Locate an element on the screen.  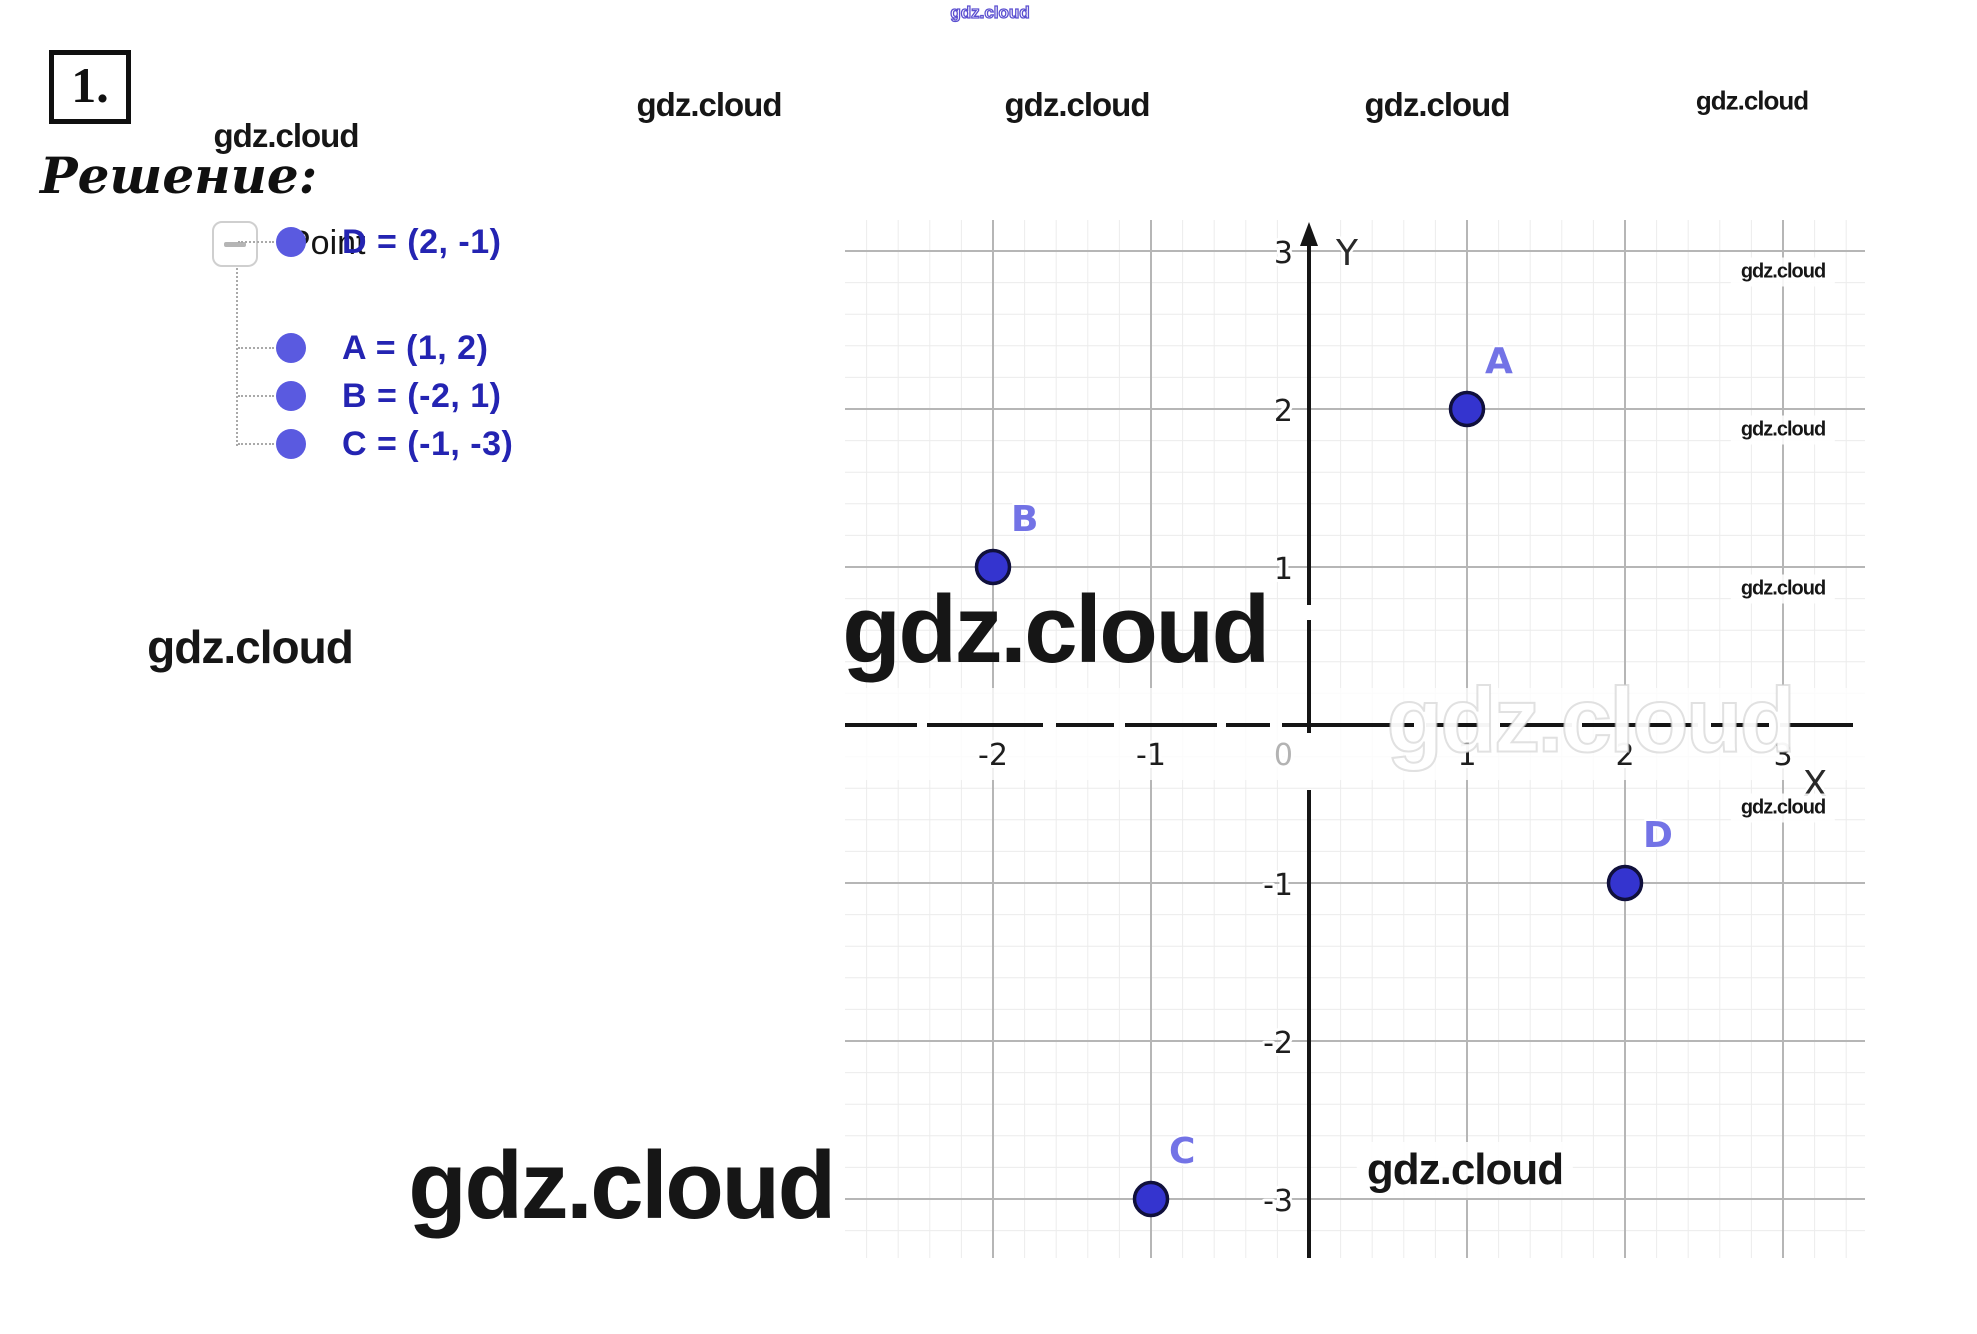
watermark-band is located at coordinates (1355, 734).